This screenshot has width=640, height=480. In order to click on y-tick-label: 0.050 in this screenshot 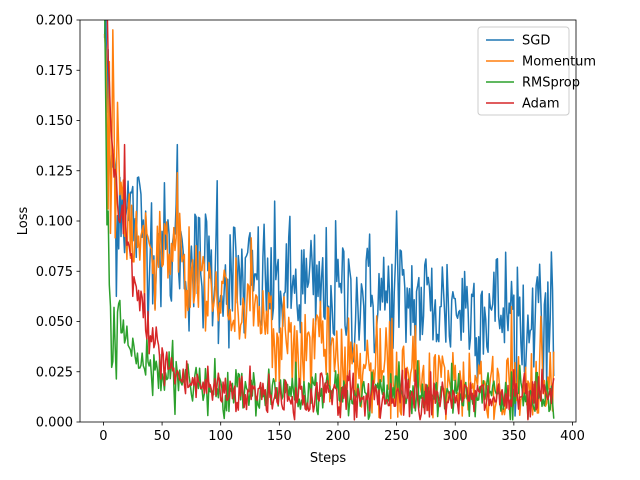, I will do `click(54, 322)`.